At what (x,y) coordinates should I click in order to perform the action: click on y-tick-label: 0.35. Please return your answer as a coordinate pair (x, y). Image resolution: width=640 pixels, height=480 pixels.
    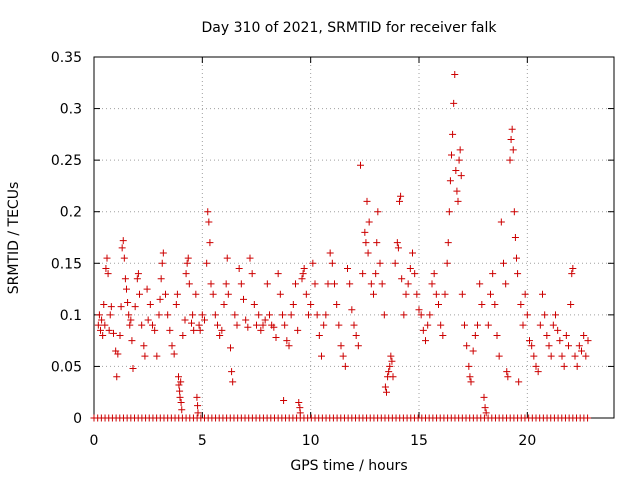
    Looking at the image, I should click on (66, 58).